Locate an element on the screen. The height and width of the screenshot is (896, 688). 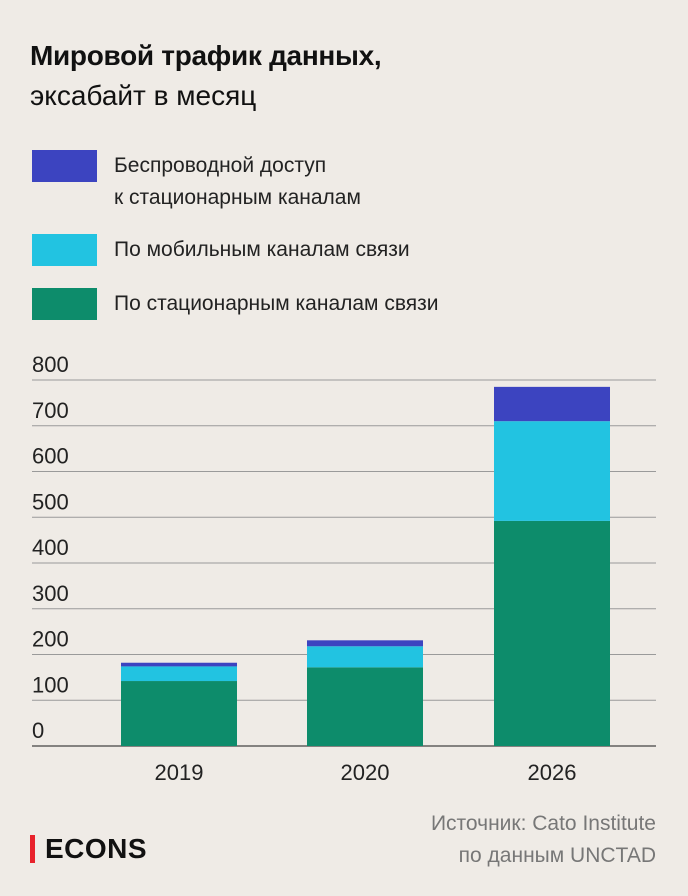
chart-title: Мировой трафик данных, is located at coordinates (206, 55).